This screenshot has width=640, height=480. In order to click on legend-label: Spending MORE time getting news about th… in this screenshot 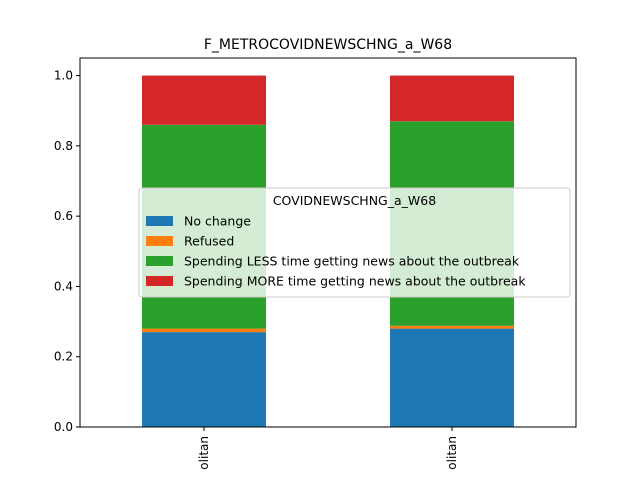, I will do `click(355, 281)`.